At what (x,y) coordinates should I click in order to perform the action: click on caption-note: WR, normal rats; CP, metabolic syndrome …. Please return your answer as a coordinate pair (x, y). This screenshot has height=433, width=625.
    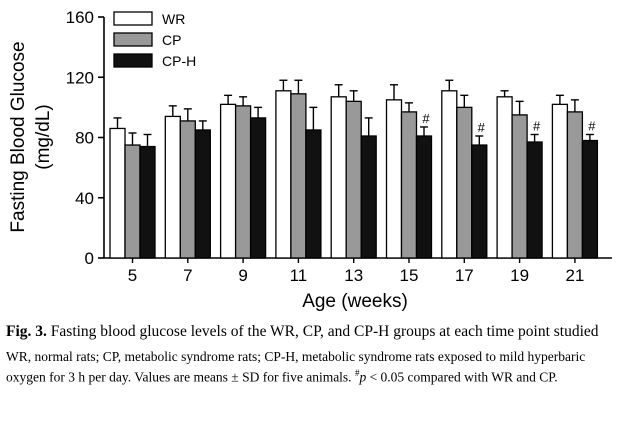
    Looking at the image, I should click on (312, 367).